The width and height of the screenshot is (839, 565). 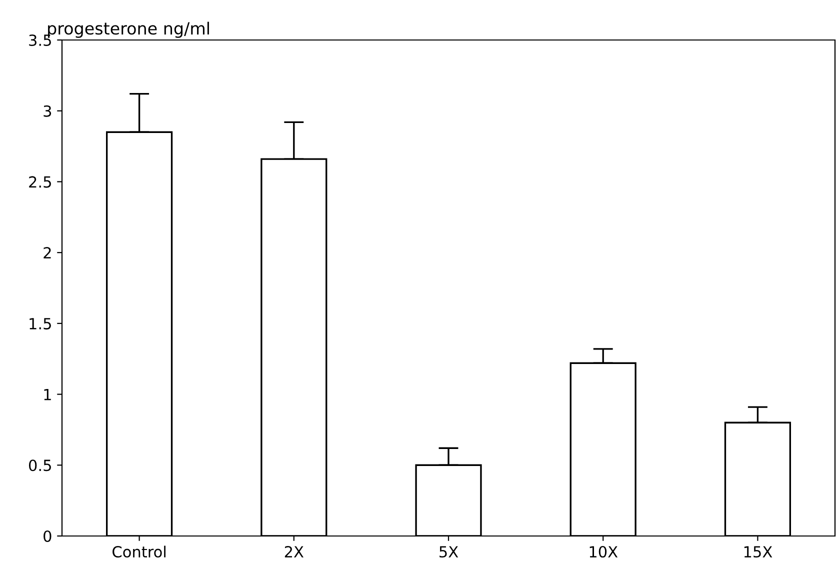 What do you see at coordinates (47, 252) in the screenshot?
I see `y-tick-label: 2` at bounding box center [47, 252].